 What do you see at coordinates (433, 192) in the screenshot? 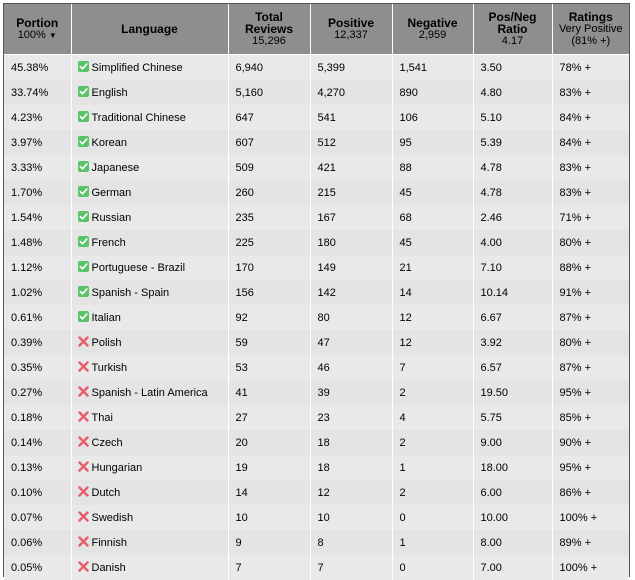
I see `cell-negative: 45` at bounding box center [433, 192].